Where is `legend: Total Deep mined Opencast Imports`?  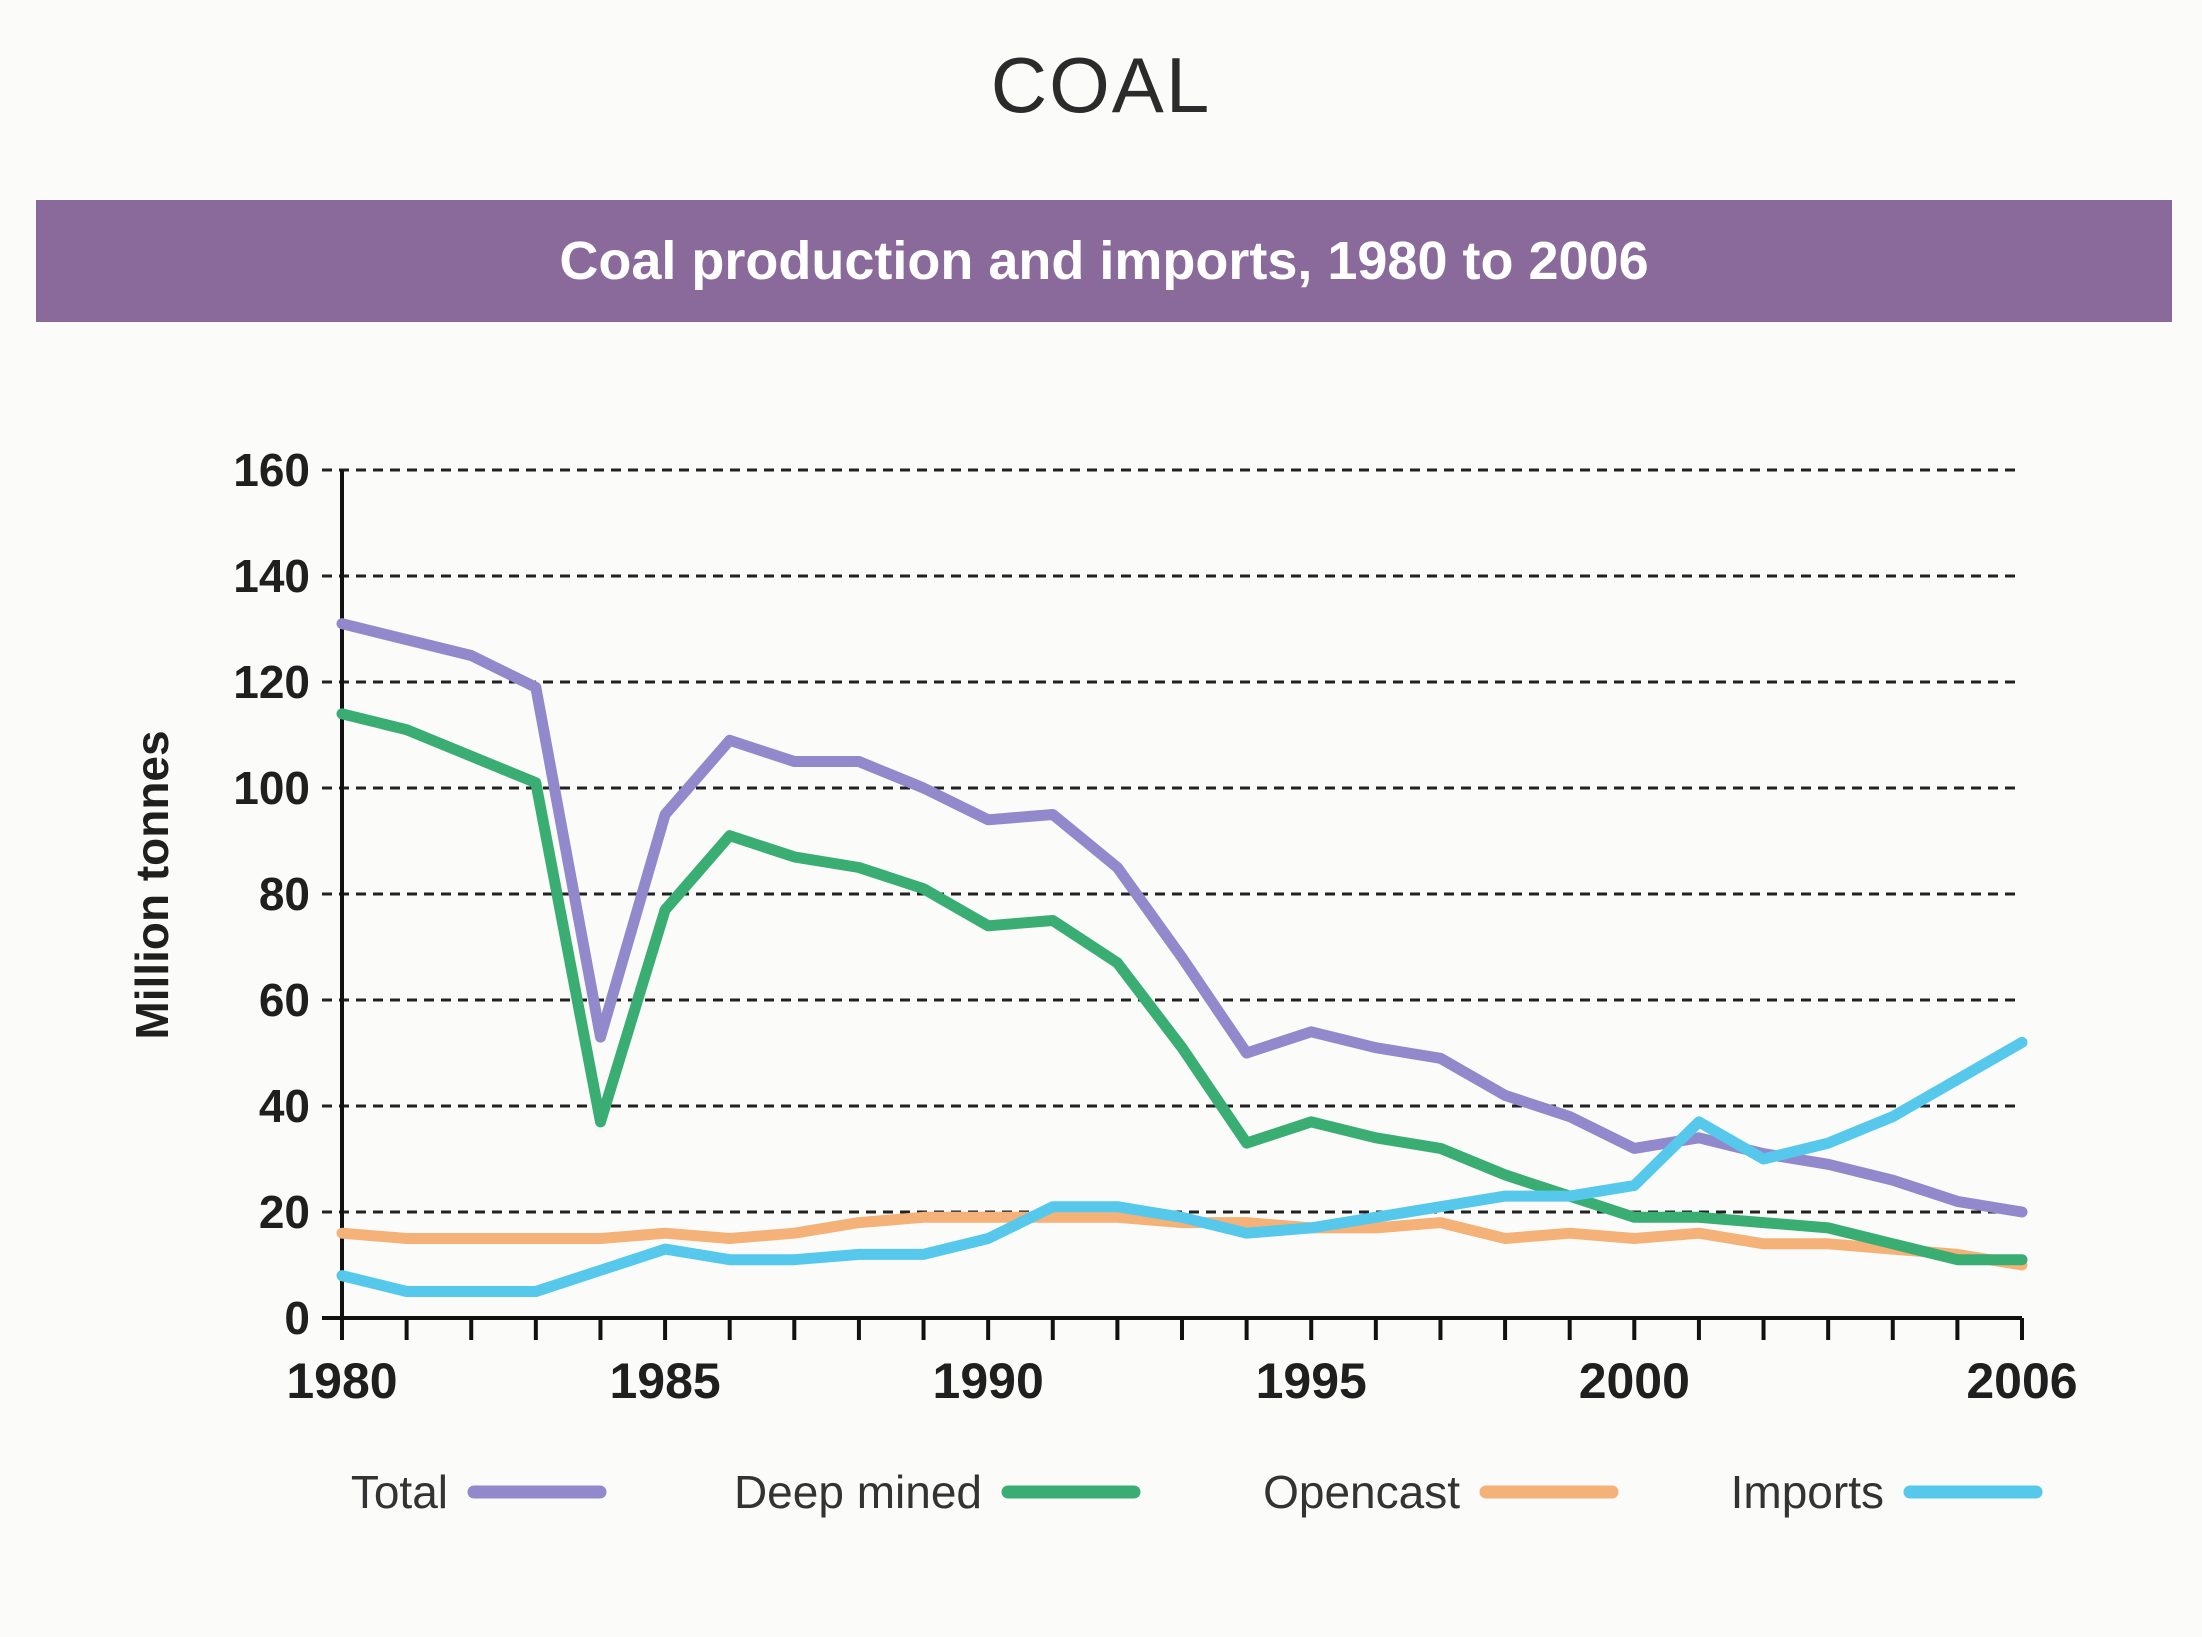
legend: Total Deep mined Opencast Imports is located at coordinates (1197, 1492).